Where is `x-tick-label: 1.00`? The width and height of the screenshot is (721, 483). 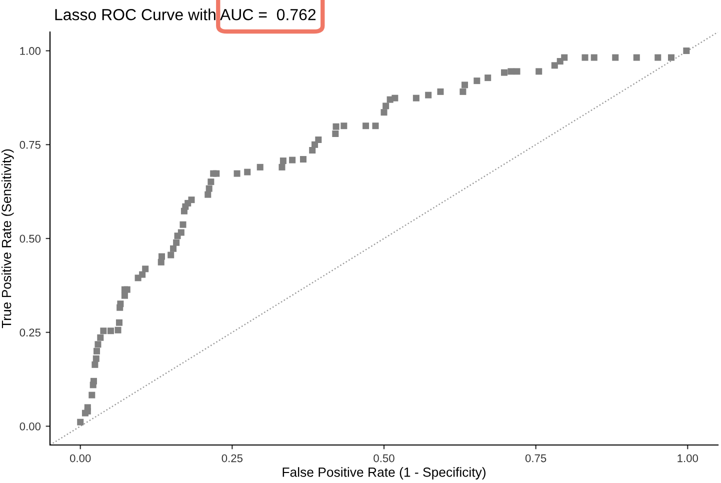 x-tick-label: 1.00 is located at coordinates (688, 458).